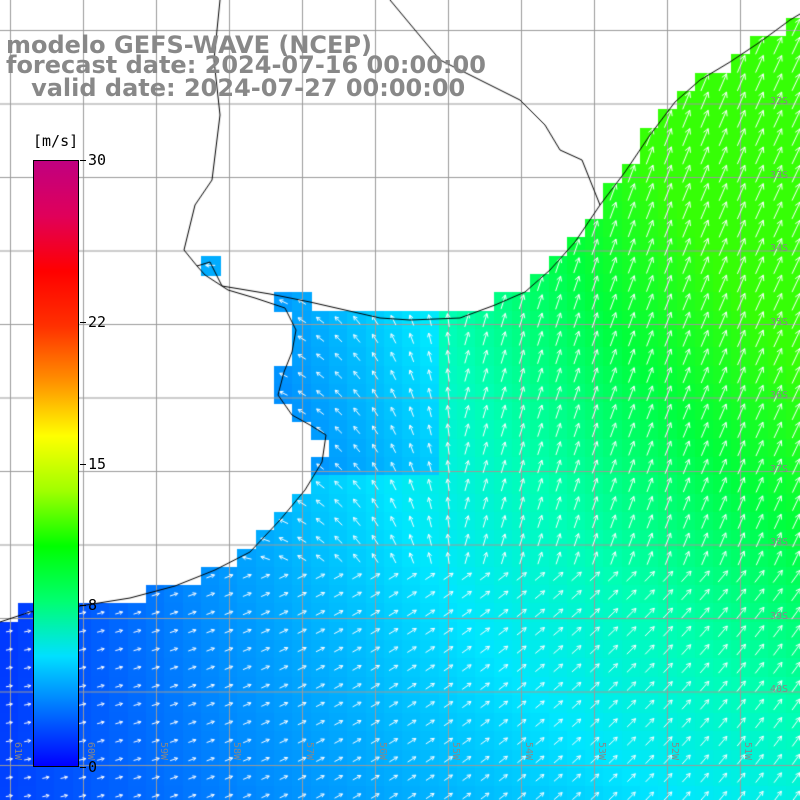 The width and height of the screenshot is (800, 800). I want to click on latitude-label: 38S, so click(779, 542).